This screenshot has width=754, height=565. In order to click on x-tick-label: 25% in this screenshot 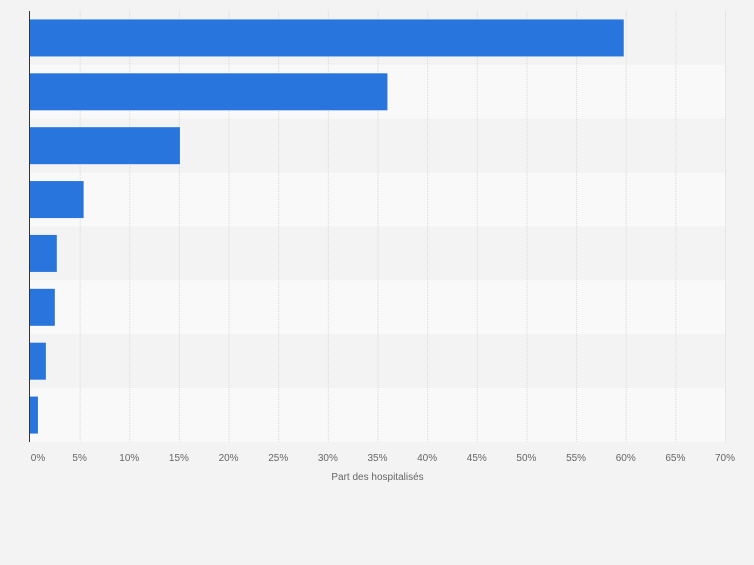, I will do `click(278, 458)`.